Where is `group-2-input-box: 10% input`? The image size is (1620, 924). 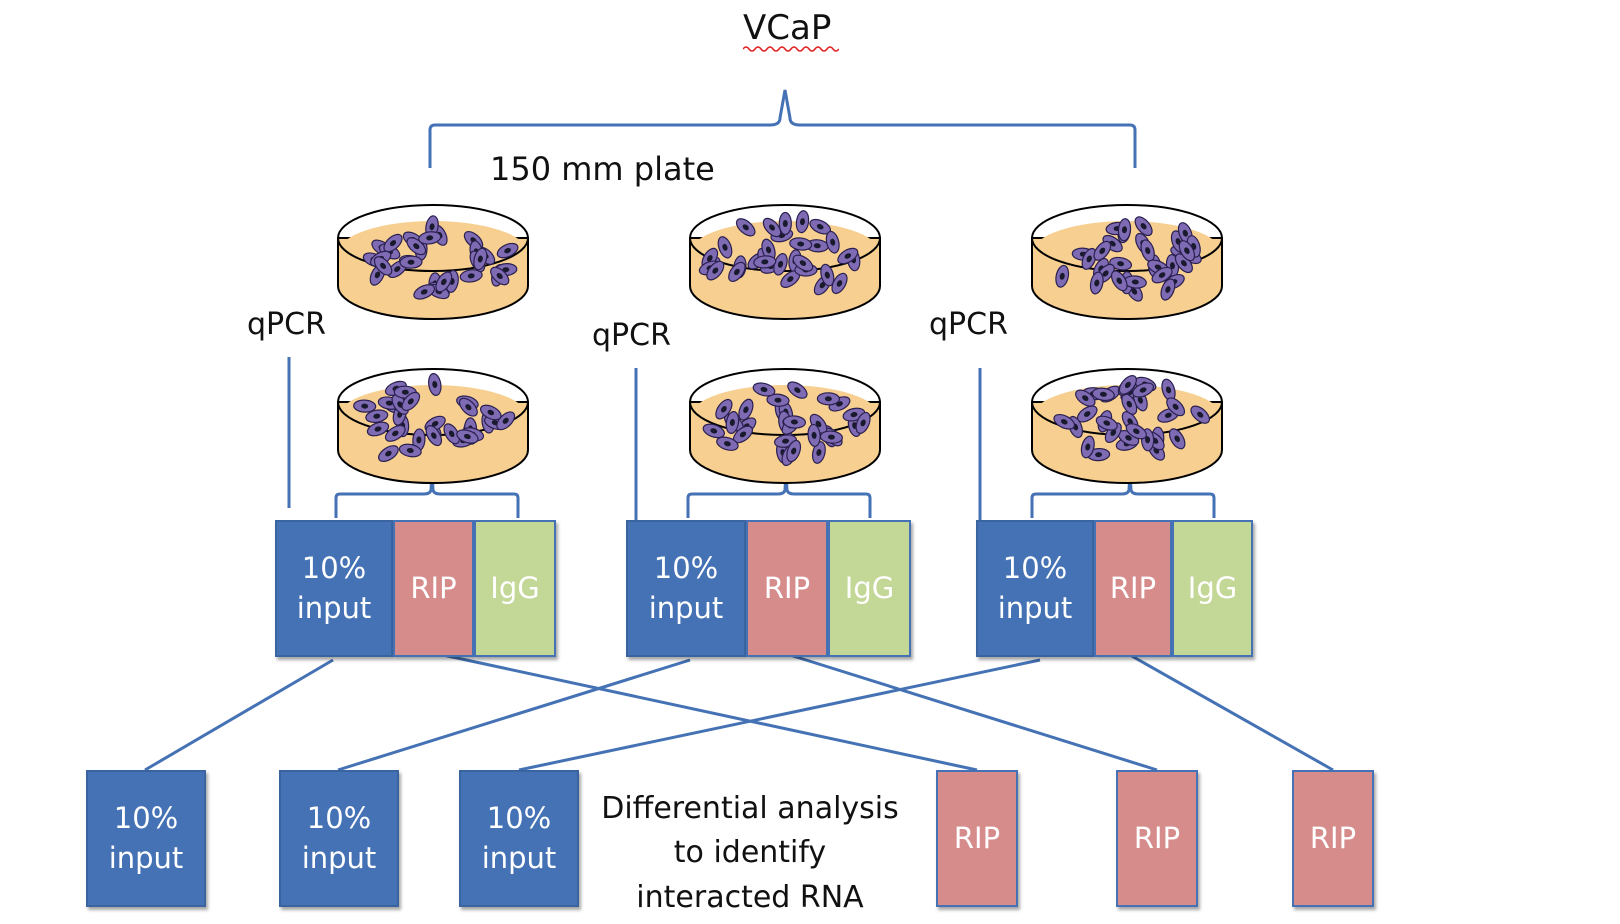
group-2-input-box: 10% input is located at coordinates (686, 588).